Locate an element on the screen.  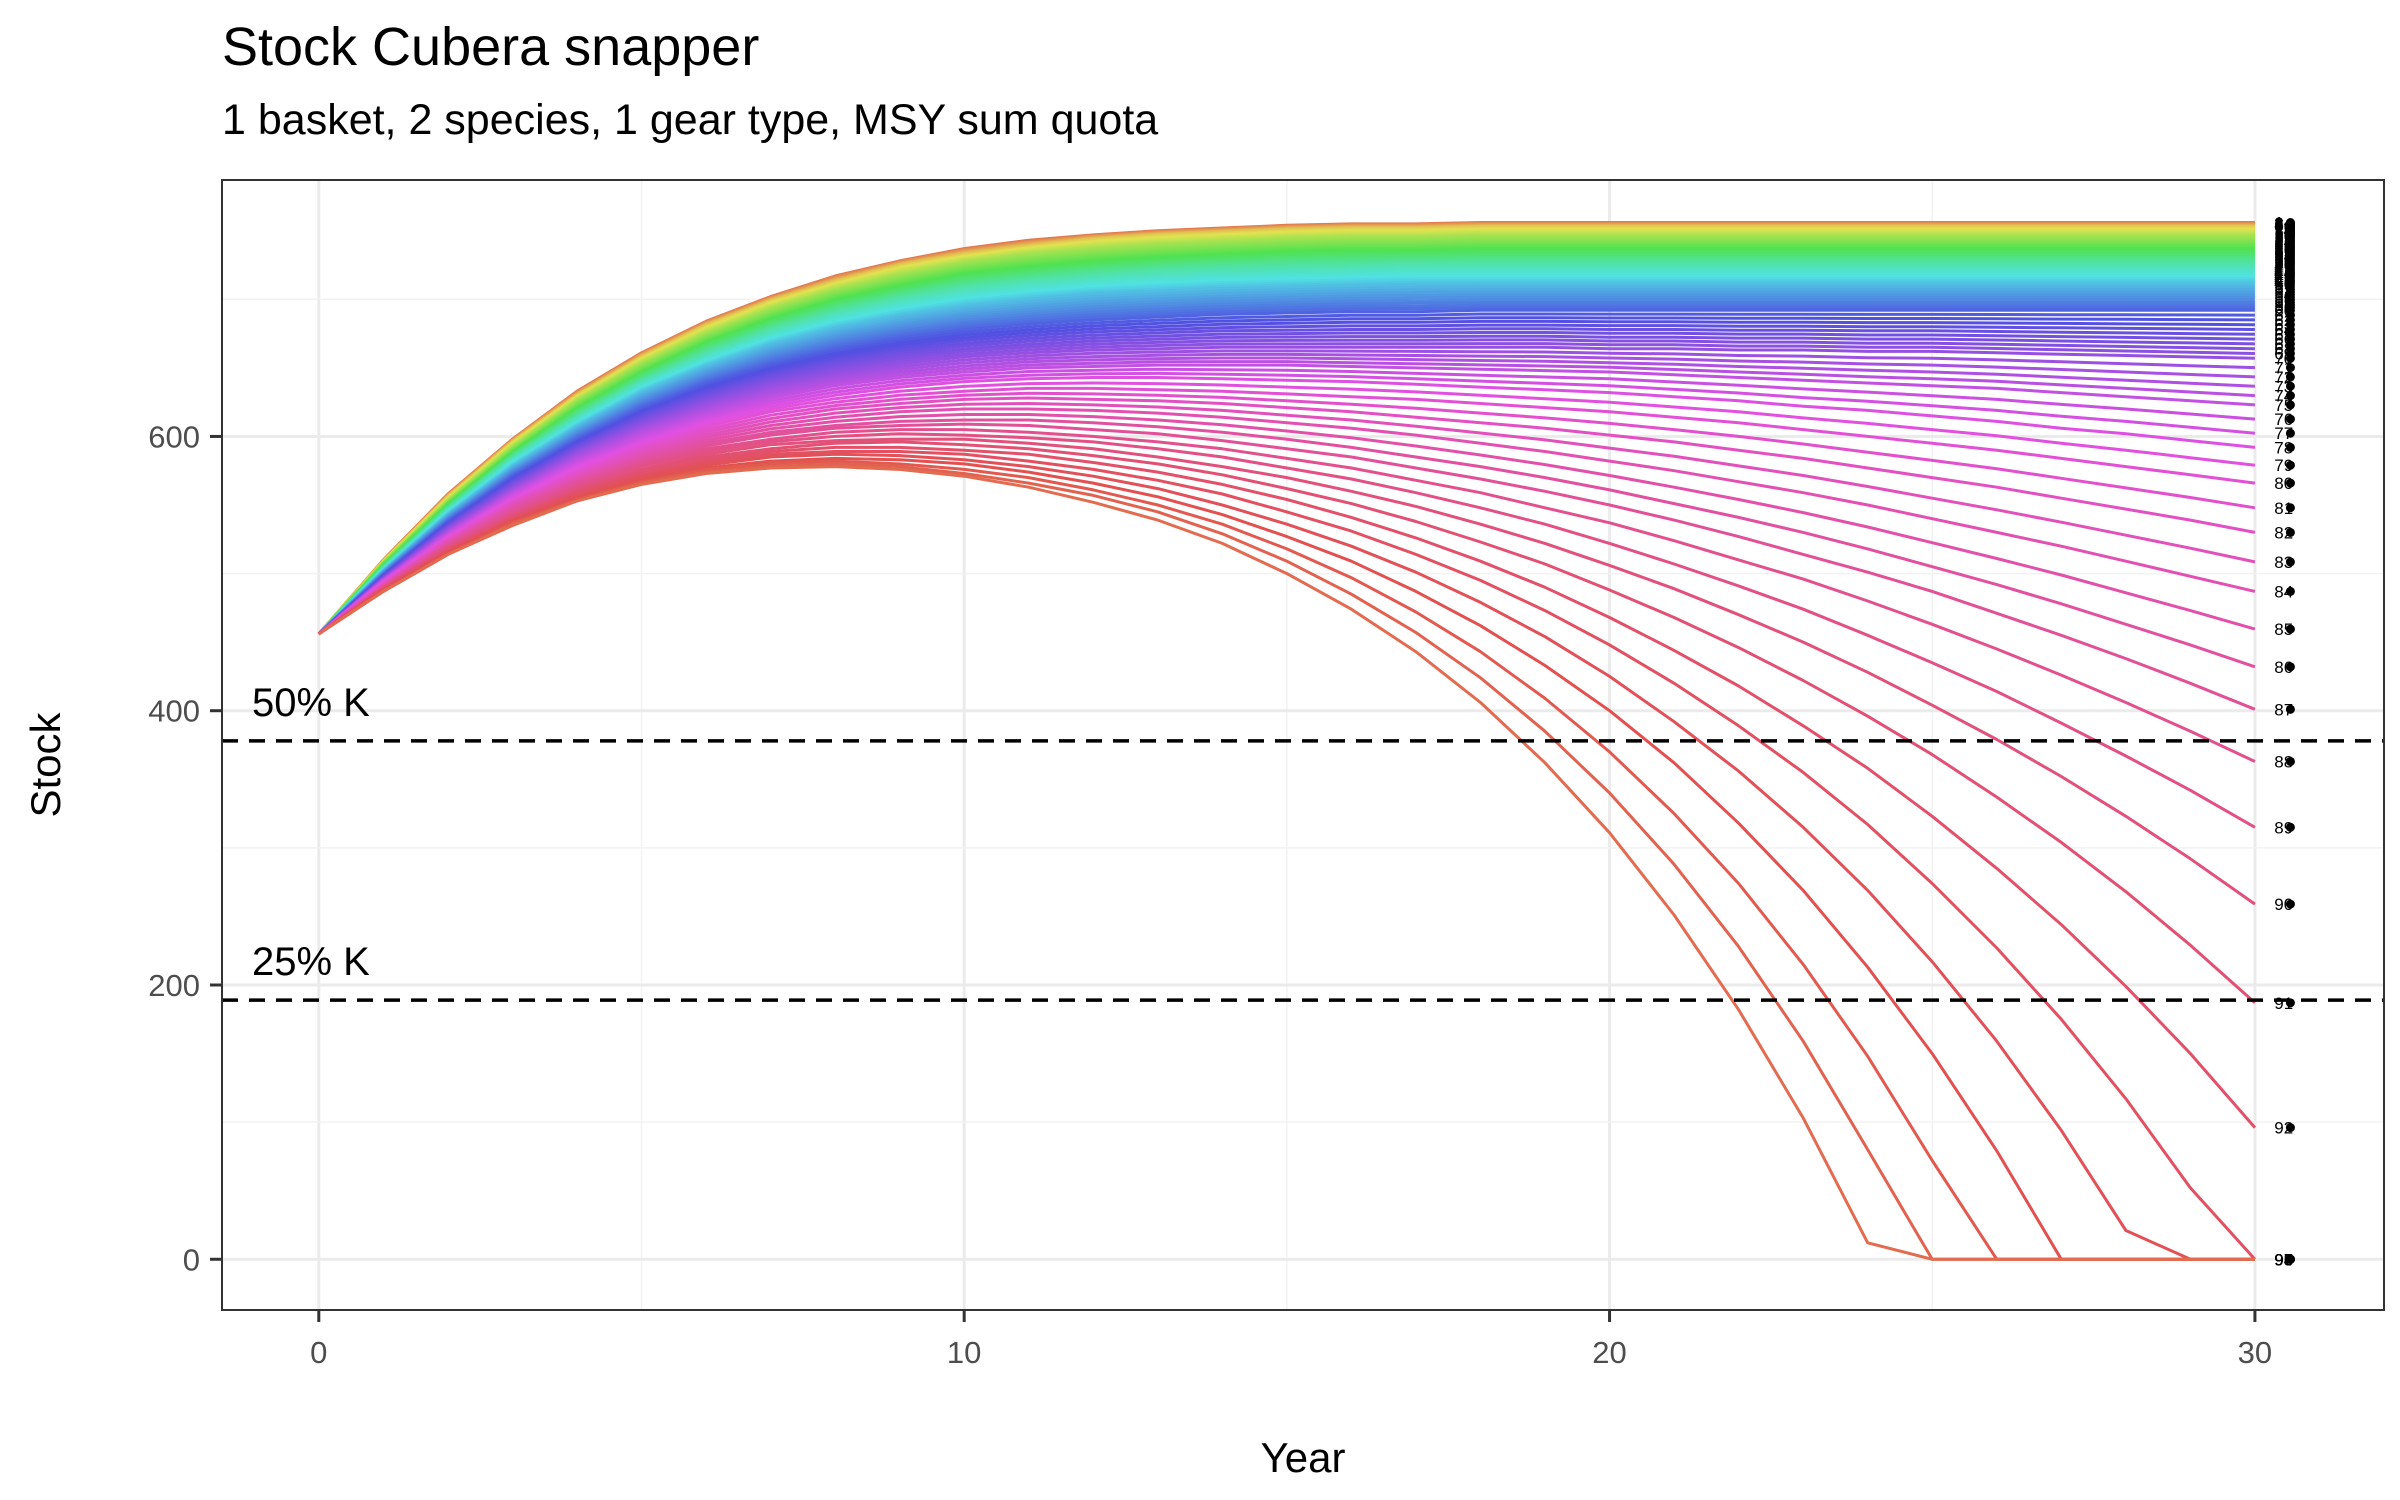
end-label: 53 is located at coordinates (2283, 292).